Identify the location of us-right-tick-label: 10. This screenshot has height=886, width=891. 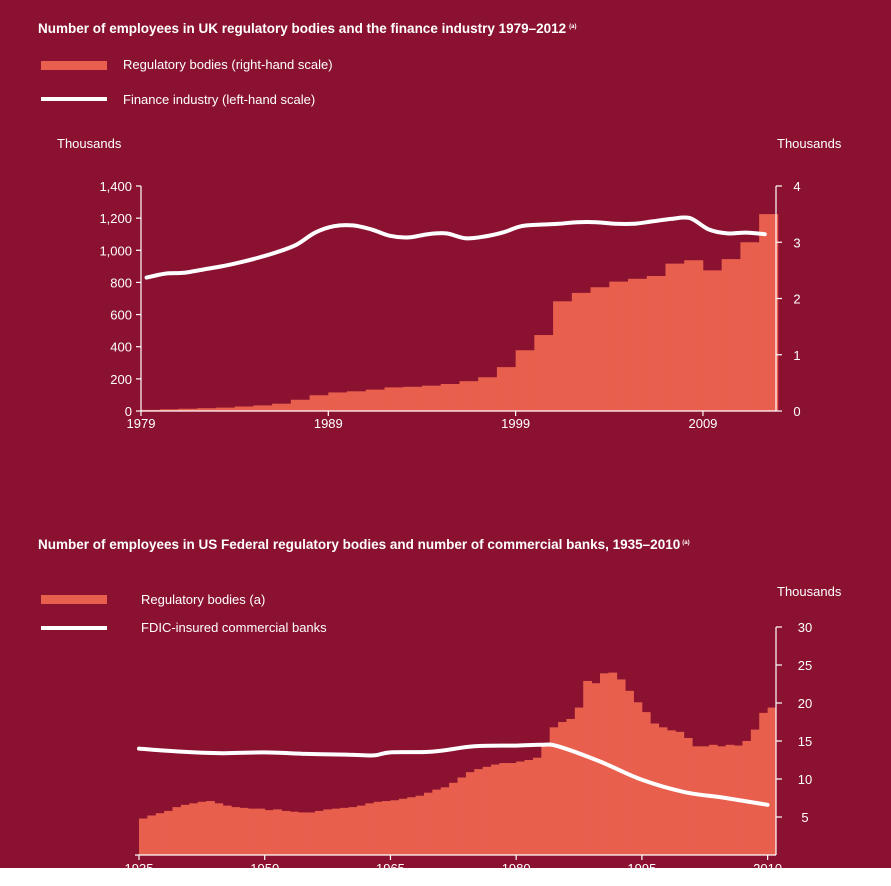
(805, 779).